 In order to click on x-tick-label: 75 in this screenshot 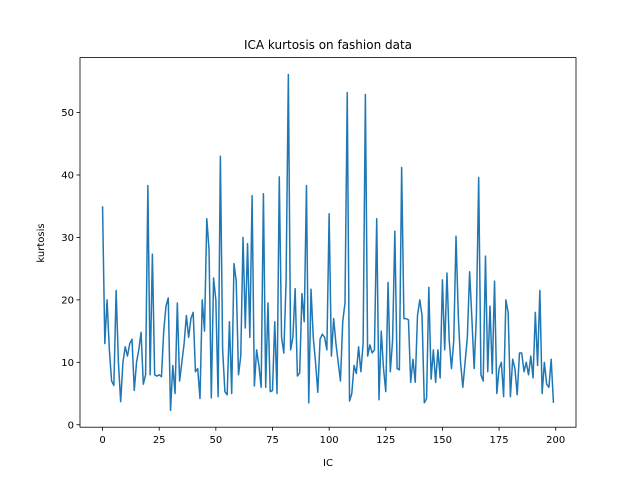, I will do `click(272, 440)`.